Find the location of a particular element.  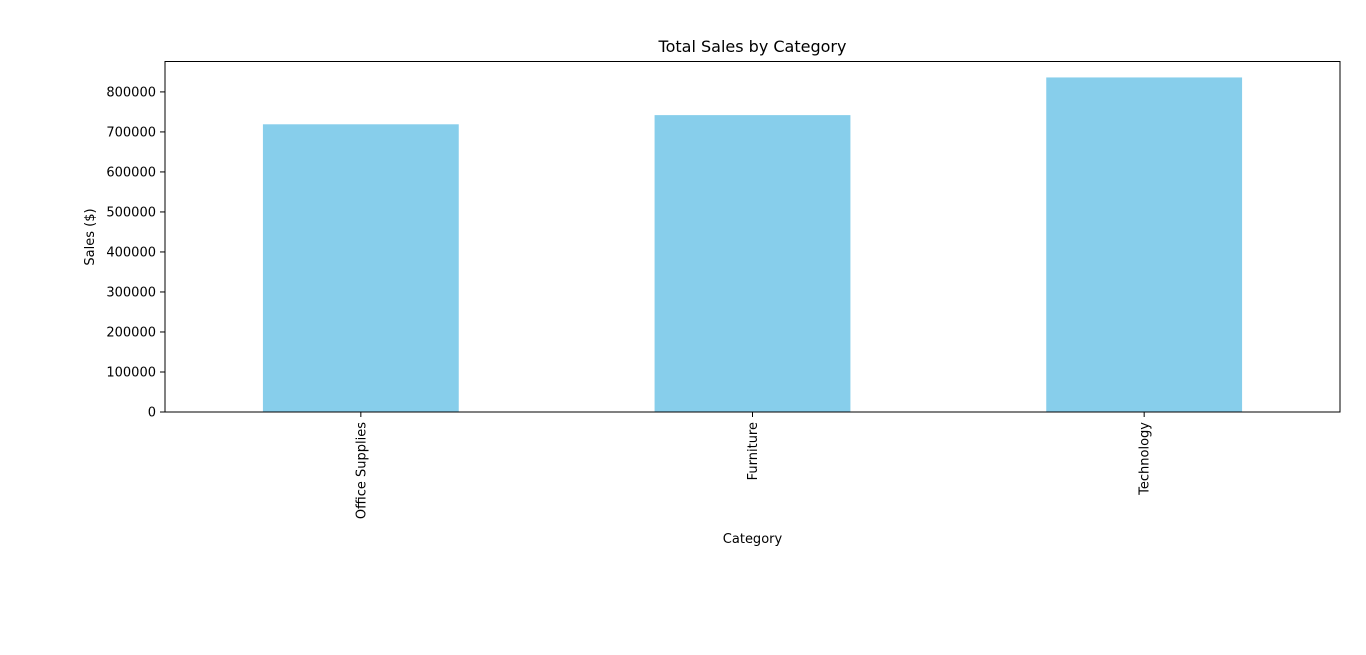

y-tick-label: 800000 is located at coordinates (131, 92).